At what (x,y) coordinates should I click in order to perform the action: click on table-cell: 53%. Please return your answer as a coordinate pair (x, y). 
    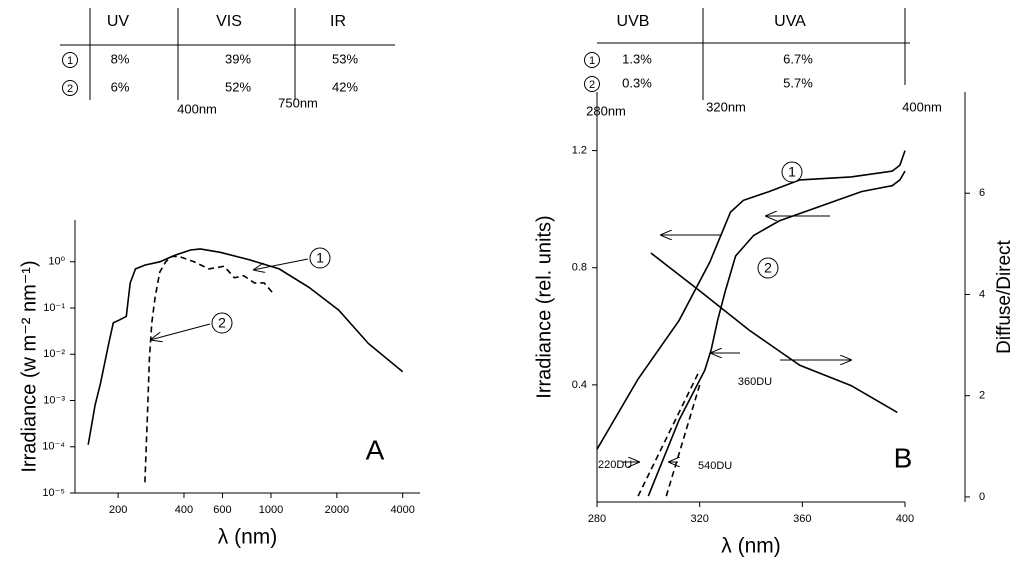
    Looking at the image, I should click on (345, 58).